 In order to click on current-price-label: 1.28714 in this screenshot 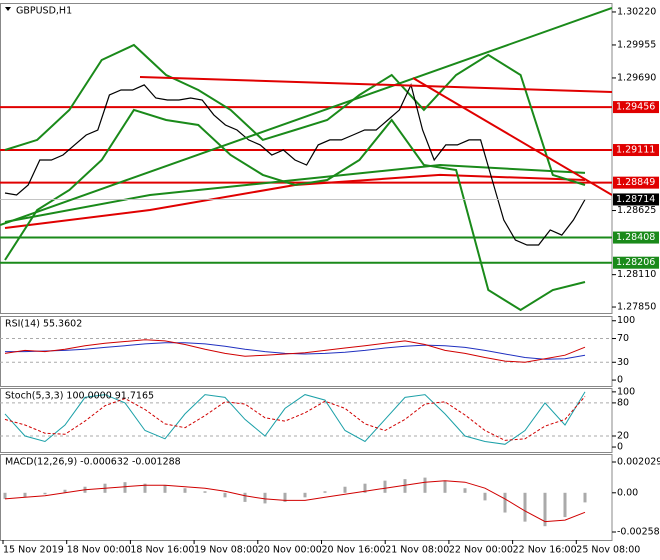, I will do `click(635, 199)`.